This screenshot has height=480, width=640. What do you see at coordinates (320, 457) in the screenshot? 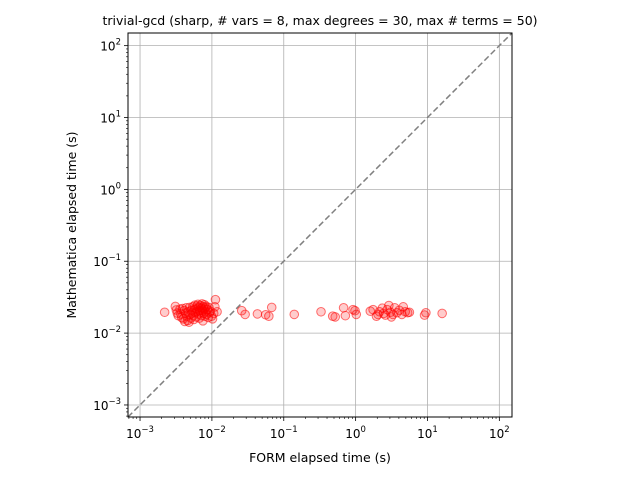
I see `x-axis-label: FORM elapsed time (s)` at bounding box center [320, 457].